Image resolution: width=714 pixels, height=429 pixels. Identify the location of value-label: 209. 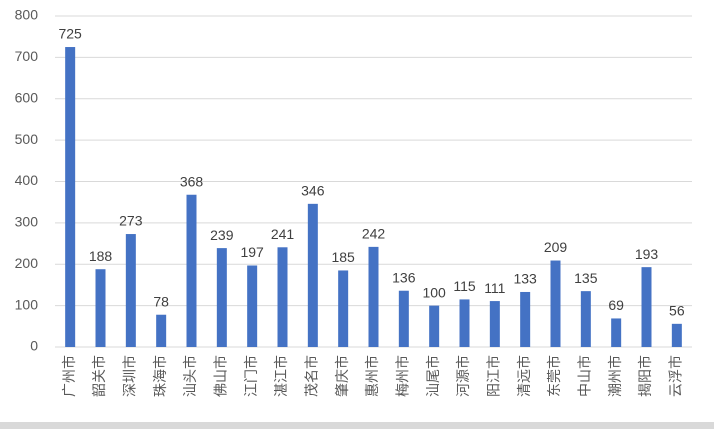
(556, 247).